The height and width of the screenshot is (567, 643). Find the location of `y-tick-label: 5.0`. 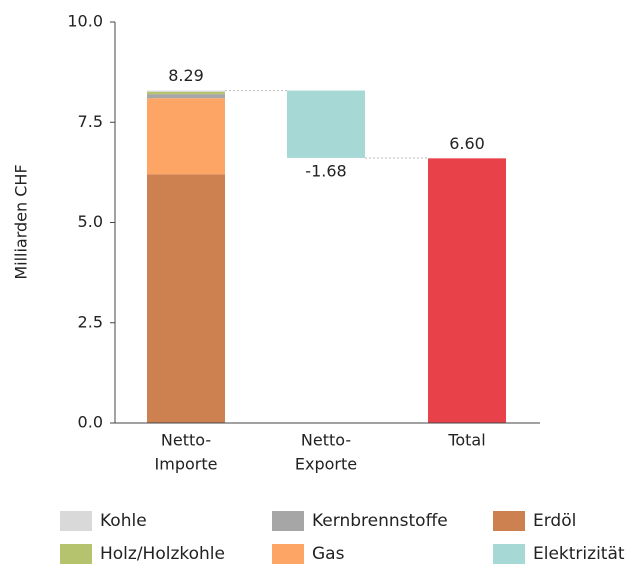

y-tick-label: 5.0 is located at coordinates (90, 221).